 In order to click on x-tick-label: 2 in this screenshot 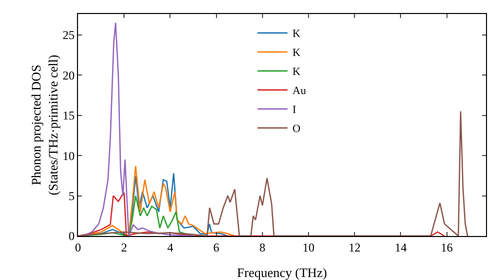, I will do `click(124, 247)`.